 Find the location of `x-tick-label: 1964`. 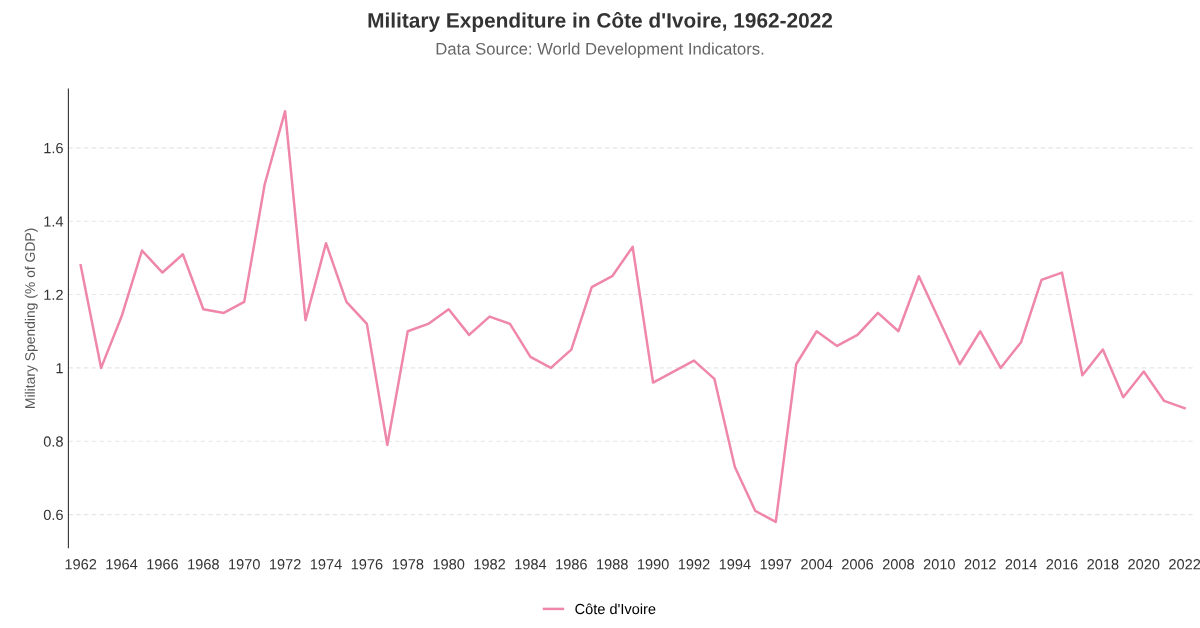

x-tick-label: 1964 is located at coordinates (122, 564).